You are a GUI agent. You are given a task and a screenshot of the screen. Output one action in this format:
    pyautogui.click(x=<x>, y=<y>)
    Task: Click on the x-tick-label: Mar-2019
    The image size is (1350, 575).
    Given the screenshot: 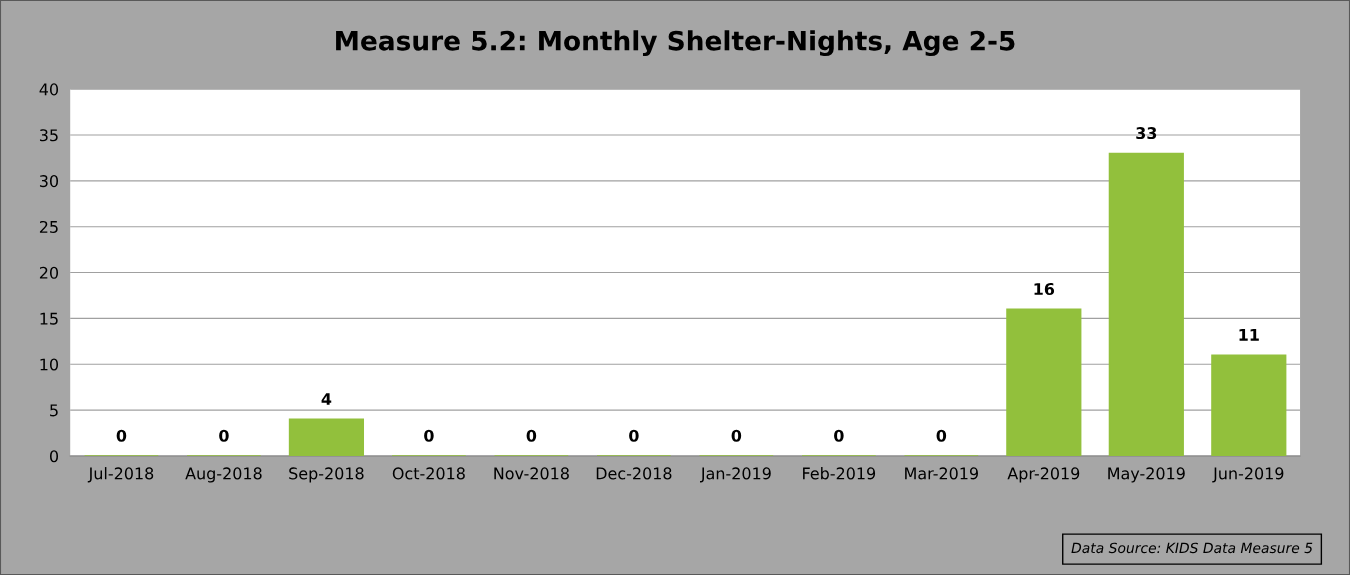 What is the action you would take?
    pyautogui.click(x=941, y=473)
    